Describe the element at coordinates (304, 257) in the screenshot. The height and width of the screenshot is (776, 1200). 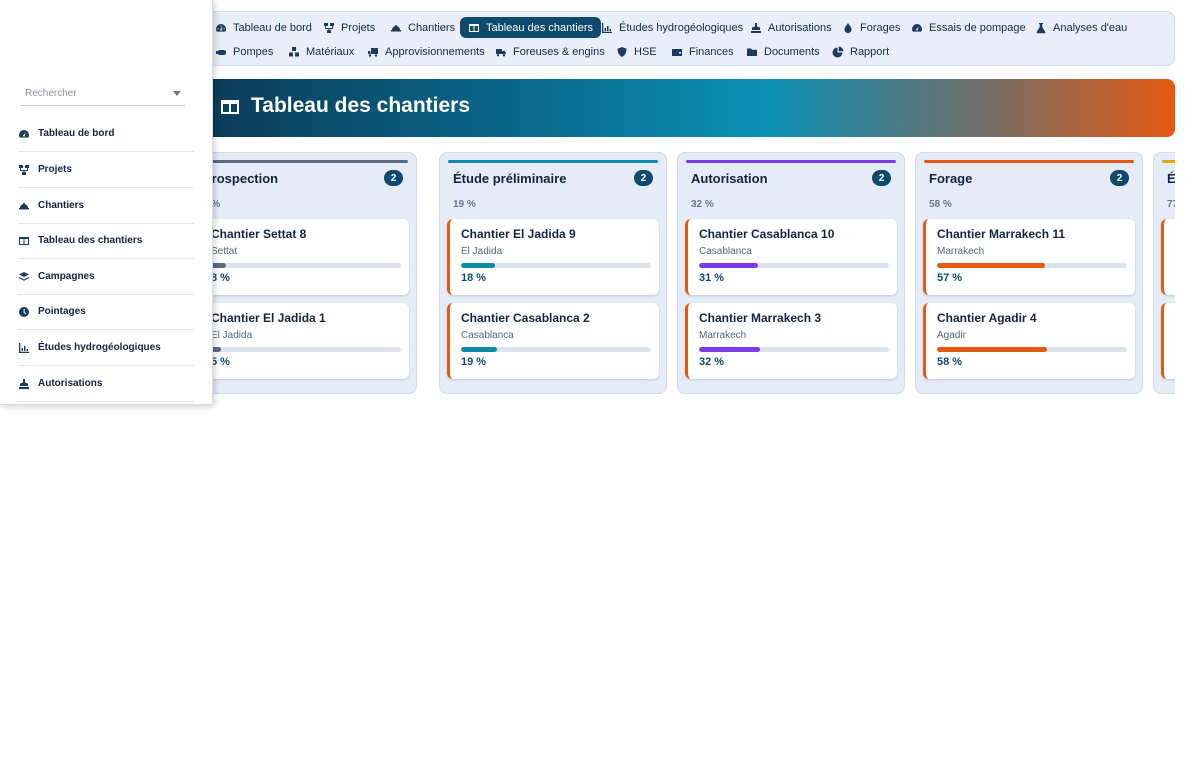
I see `chantier-card: Chantier Settat 8 Settat 8 %` at that location.